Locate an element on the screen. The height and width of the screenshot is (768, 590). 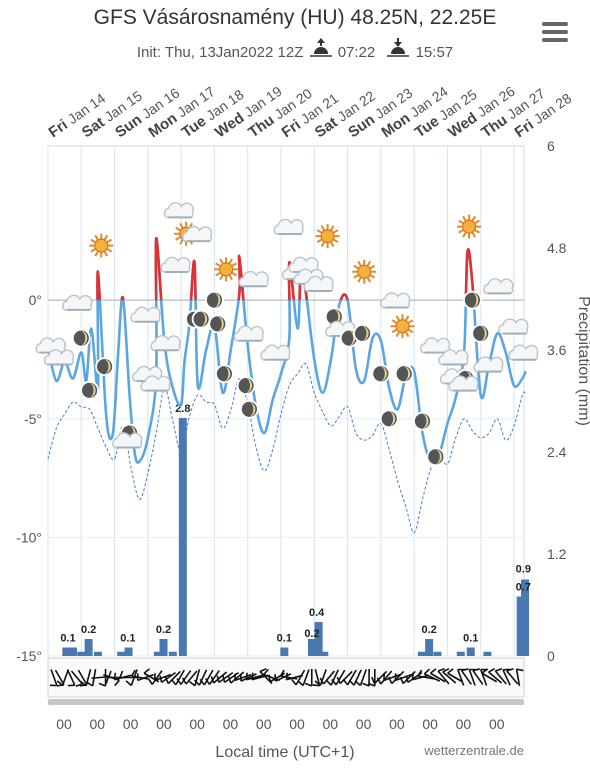
temp-tick-label: 0° is located at coordinates (35, 300).